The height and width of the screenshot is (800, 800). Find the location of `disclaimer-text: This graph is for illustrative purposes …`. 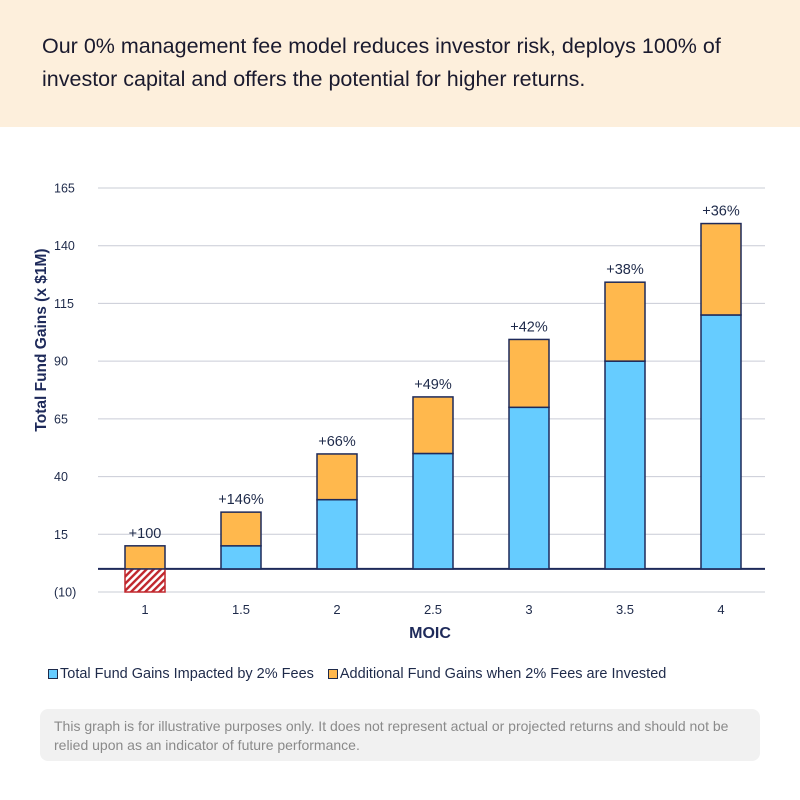

disclaimer-text: This graph is for illustrative purposes … is located at coordinates (391, 735).